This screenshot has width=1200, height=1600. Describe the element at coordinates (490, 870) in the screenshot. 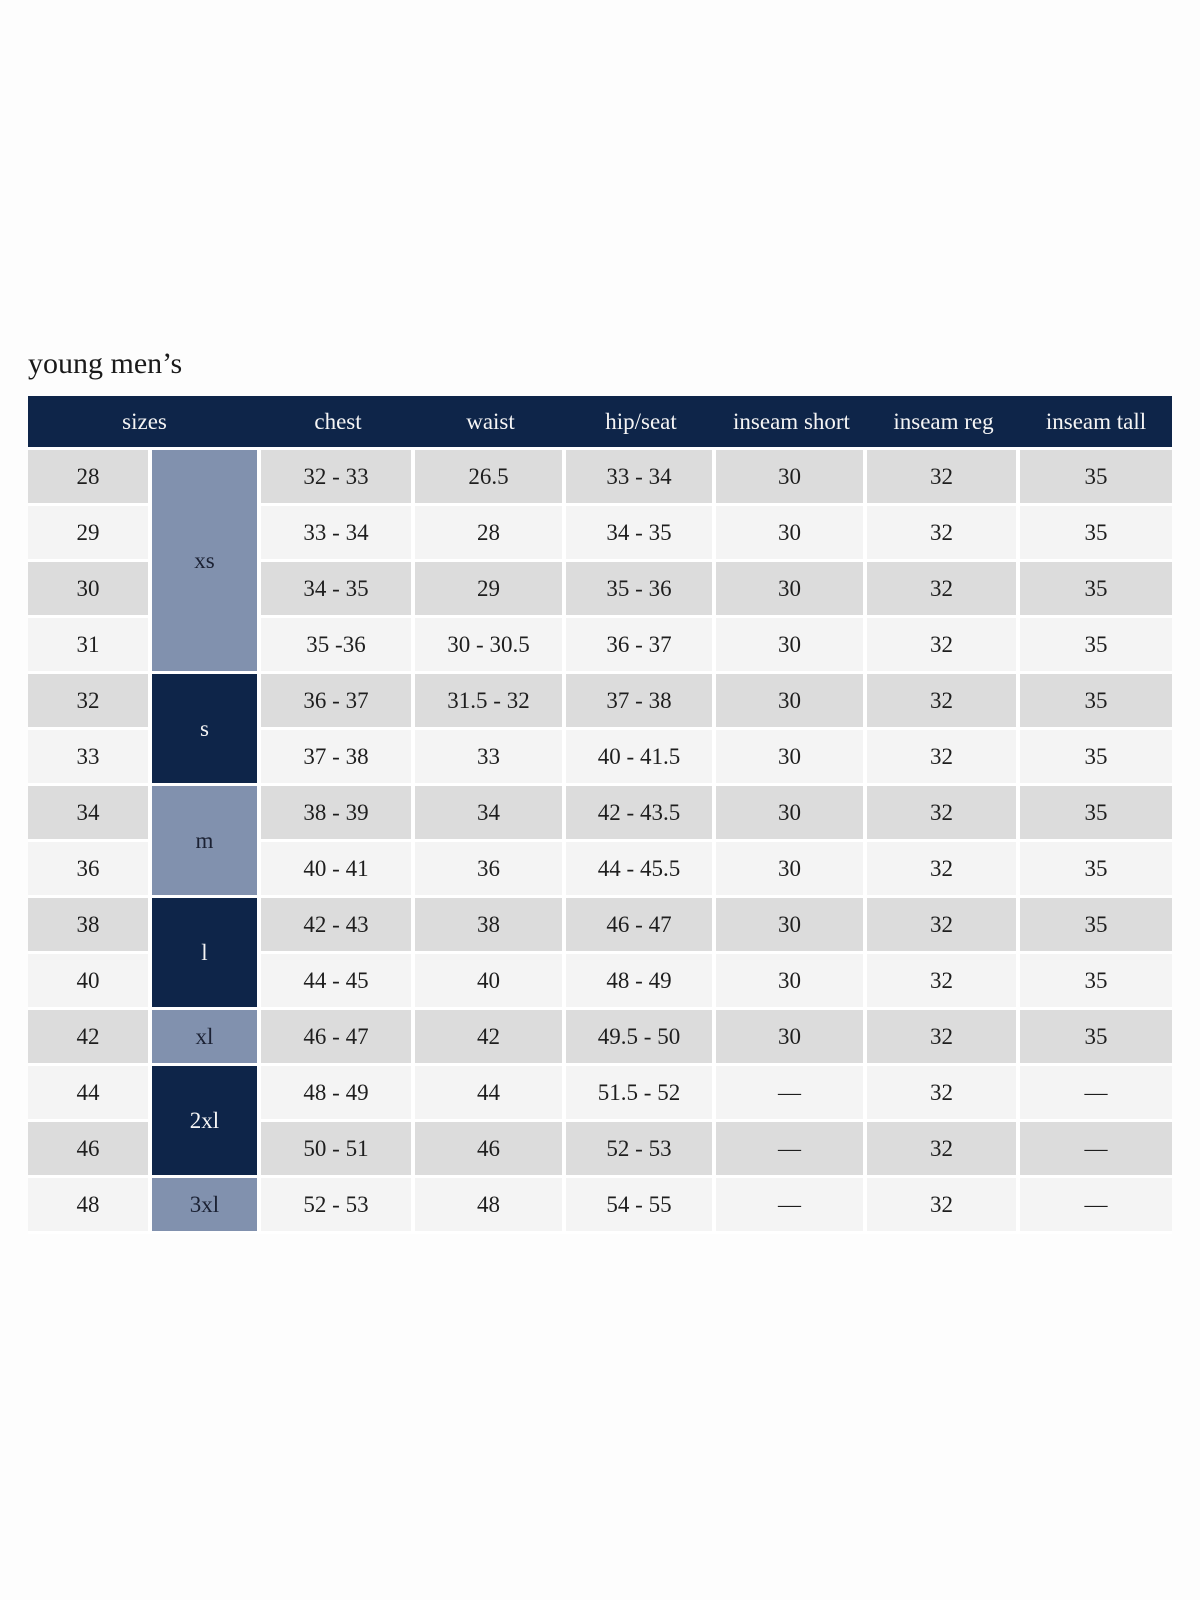

I see `waist-cell: 36` at that location.